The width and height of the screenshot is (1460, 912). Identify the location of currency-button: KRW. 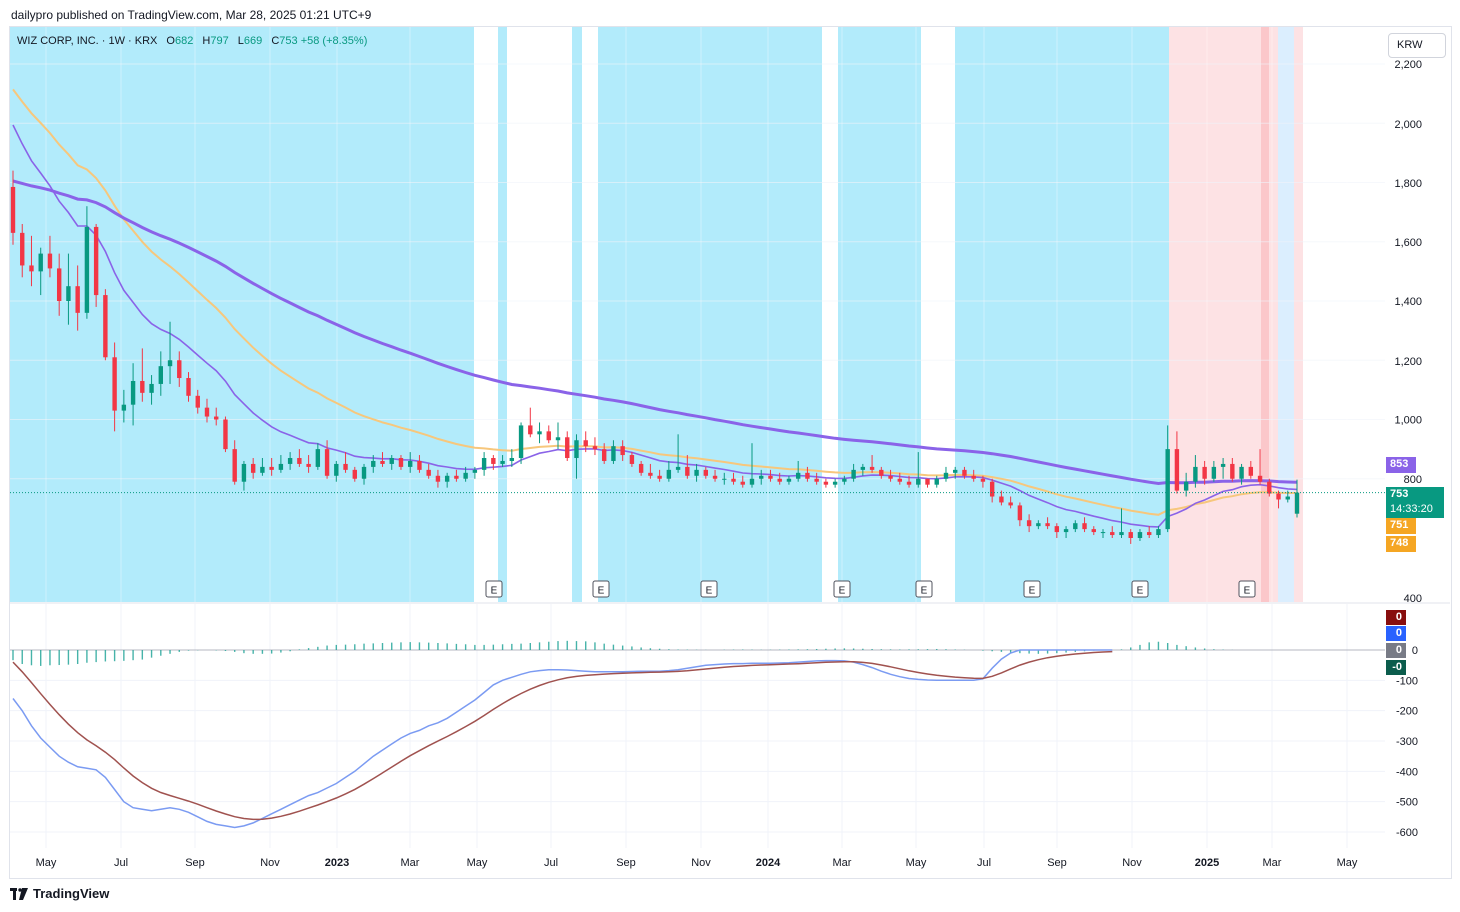
(1417, 45).